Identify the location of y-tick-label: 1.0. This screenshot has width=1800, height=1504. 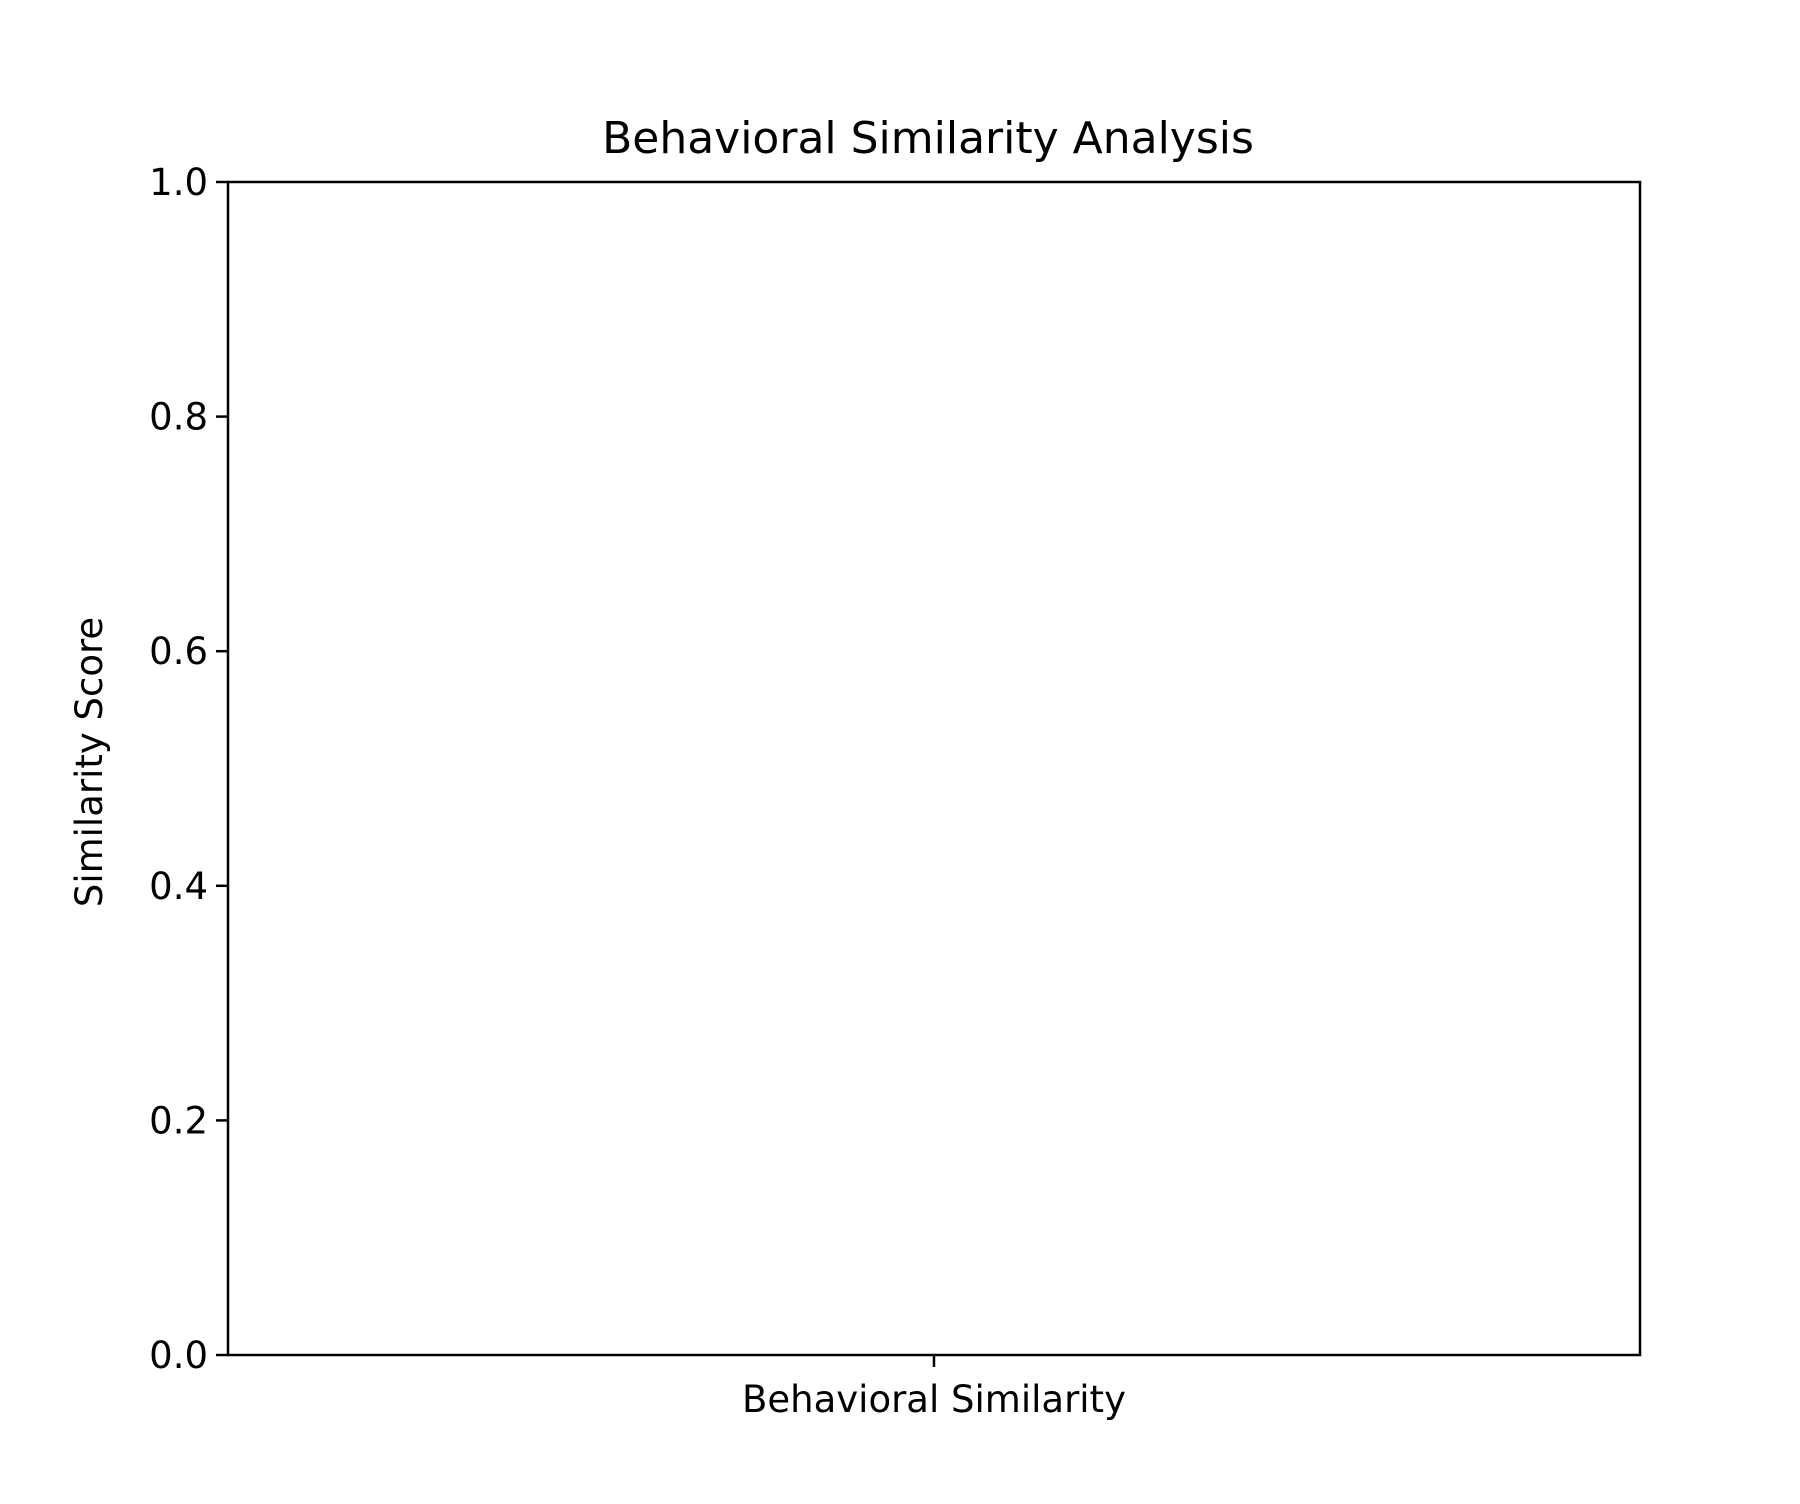
(178, 182).